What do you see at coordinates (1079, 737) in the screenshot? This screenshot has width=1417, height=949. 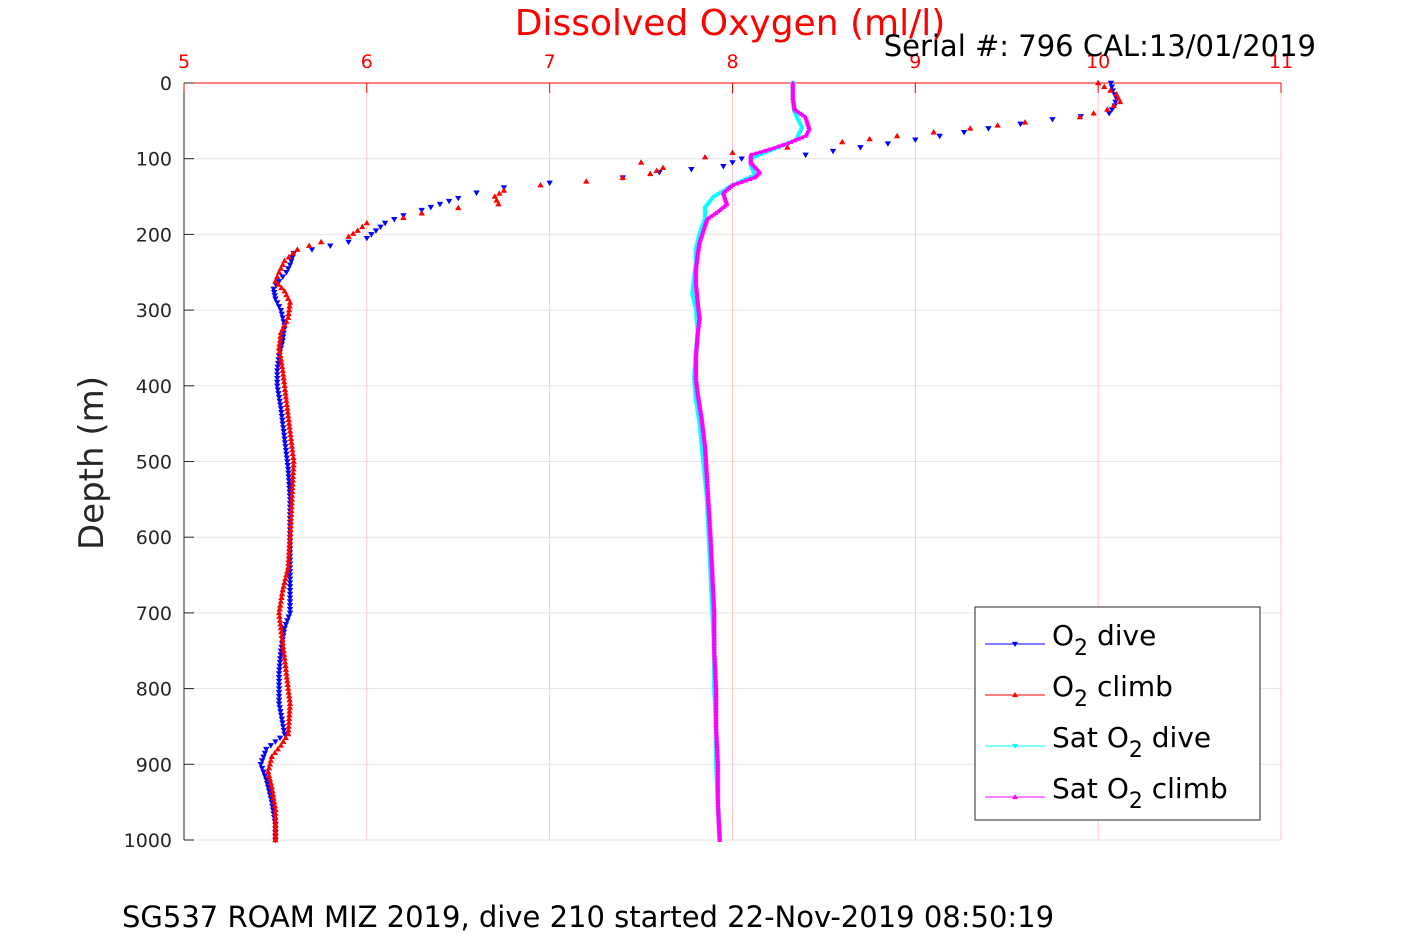 I see `legend-label-prefix: Sat` at bounding box center [1079, 737].